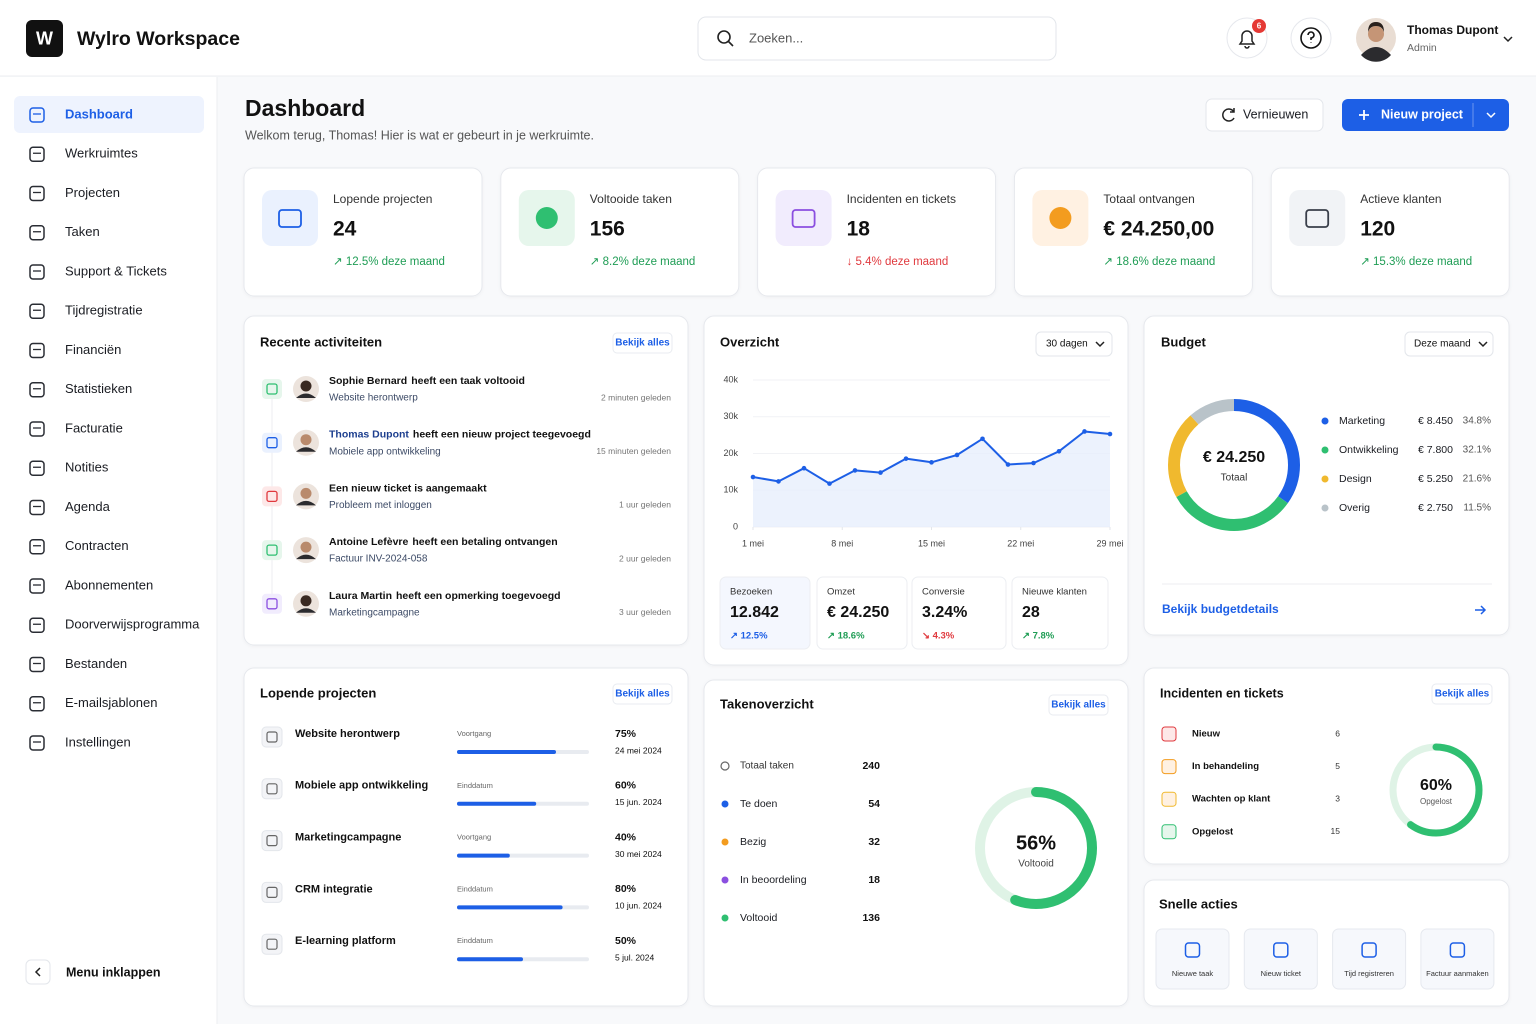  I want to click on period-label: Deze maand, so click(1442, 344).